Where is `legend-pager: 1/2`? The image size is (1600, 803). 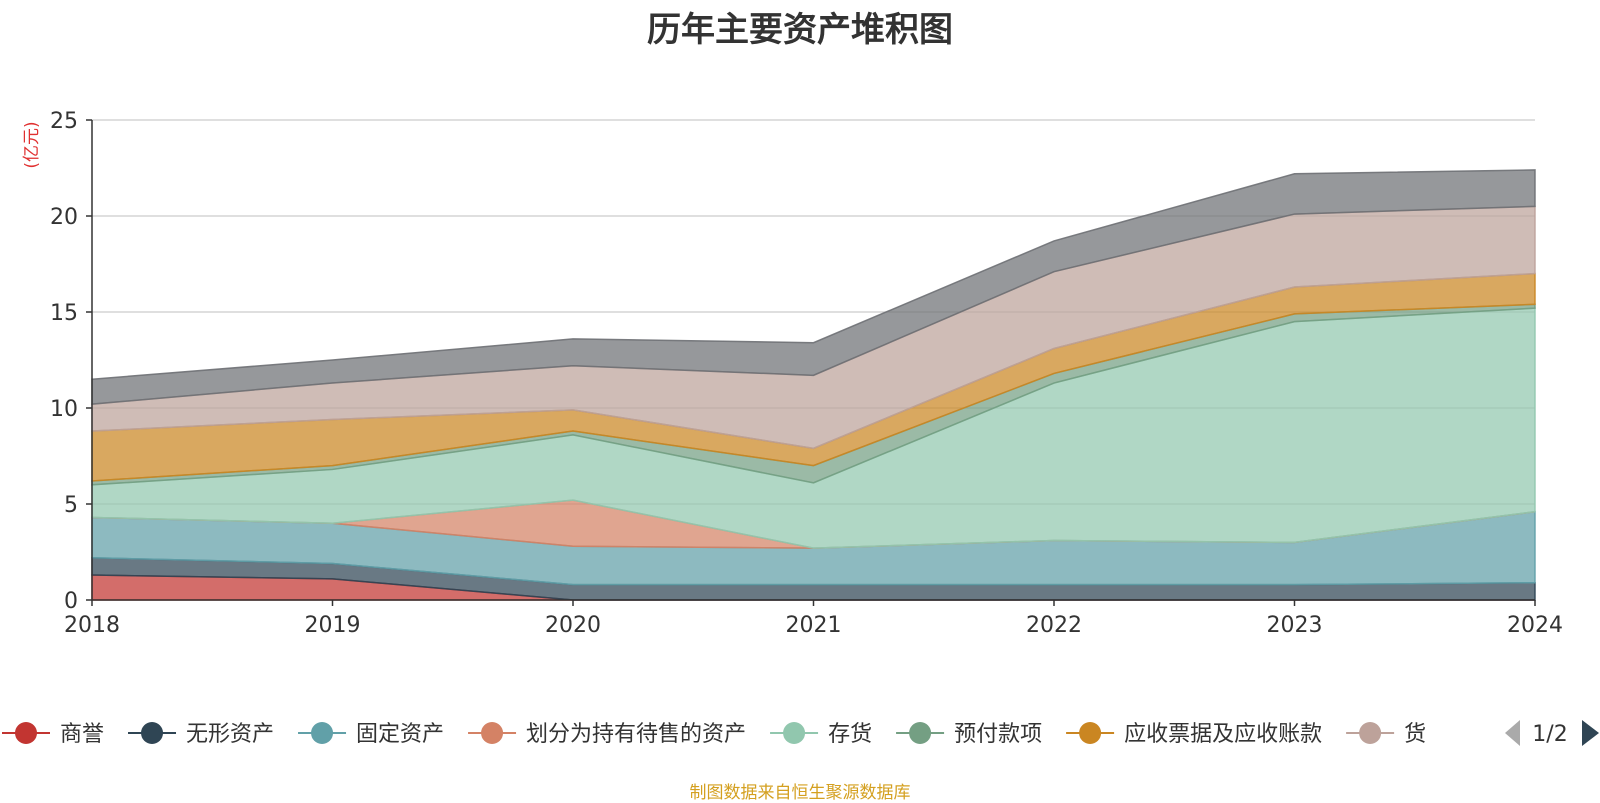 legend-pager: 1/2 is located at coordinates (1552, 733).